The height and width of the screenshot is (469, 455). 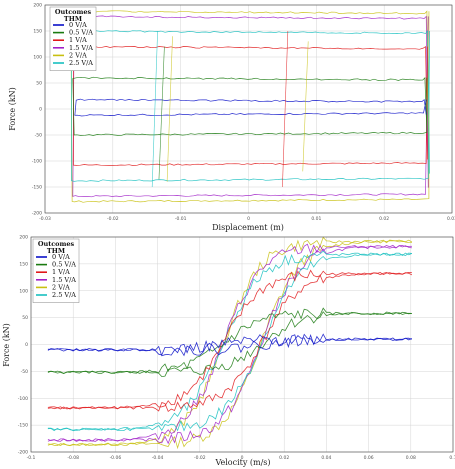 What do you see at coordinates (31, 458) in the screenshot?
I see `x-tick-label: -0.1` at bounding box center [31, 458].